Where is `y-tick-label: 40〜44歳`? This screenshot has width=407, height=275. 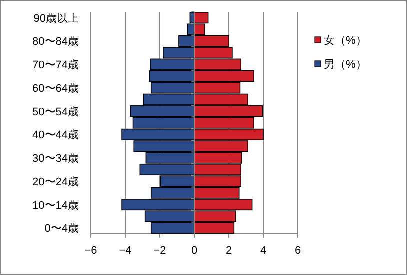 y-tick-label: 40〜44歳 is located at coordinates (55, 135).